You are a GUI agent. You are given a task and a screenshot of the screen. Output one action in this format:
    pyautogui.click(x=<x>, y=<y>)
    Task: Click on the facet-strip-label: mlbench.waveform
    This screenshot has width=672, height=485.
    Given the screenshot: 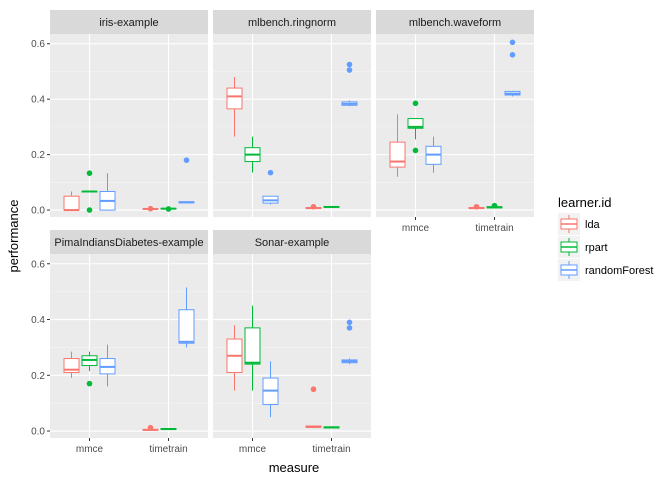 What is the action you would take?
    pyautogui.click(x=455, y=23)
    